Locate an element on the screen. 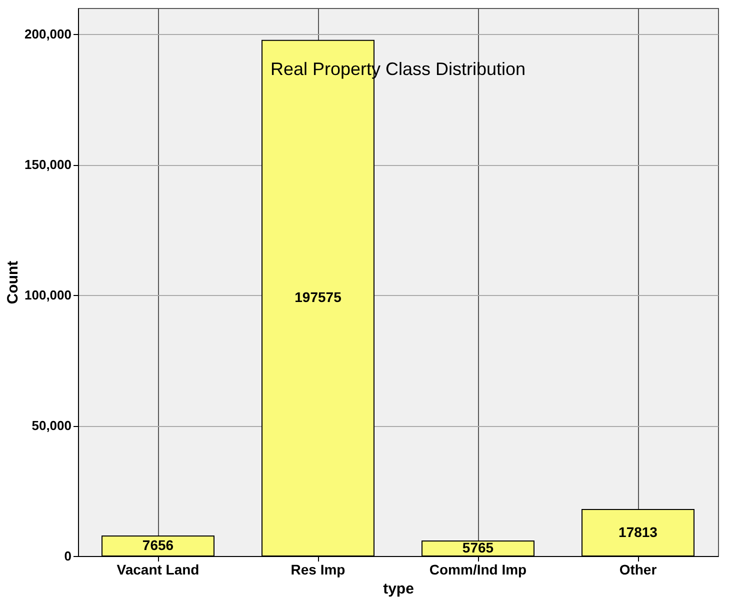 The height and width of the screenshot is (606, 747). data-label: 5765 is located at coordinates (478, 547).